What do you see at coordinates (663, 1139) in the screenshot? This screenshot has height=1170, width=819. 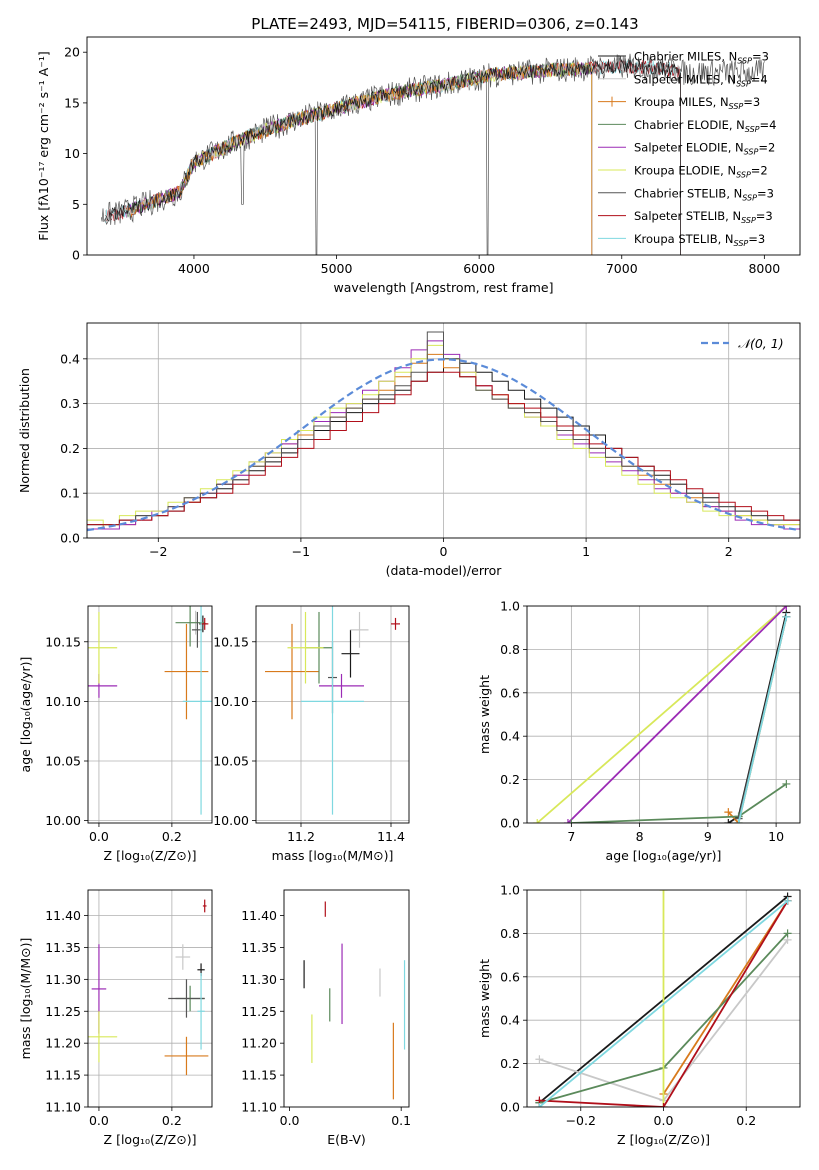 I see `x-axis-label: Z [log₁₀(Z/Z⊙)]` at bounding box center [663, 1139].